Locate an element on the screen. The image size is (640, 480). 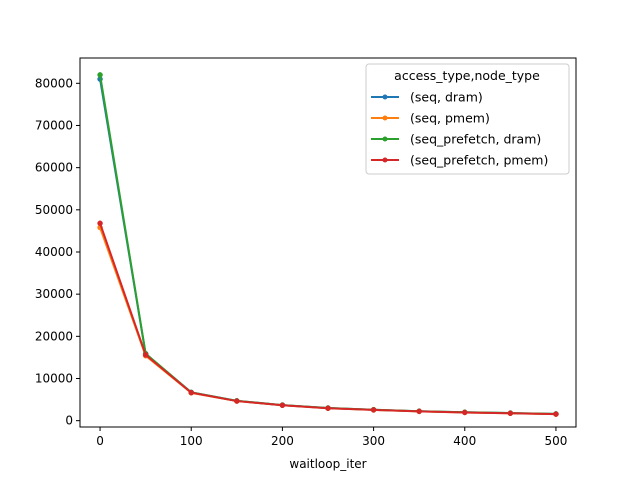
x-tick-label: 400 is located at coordinates (464, 441).